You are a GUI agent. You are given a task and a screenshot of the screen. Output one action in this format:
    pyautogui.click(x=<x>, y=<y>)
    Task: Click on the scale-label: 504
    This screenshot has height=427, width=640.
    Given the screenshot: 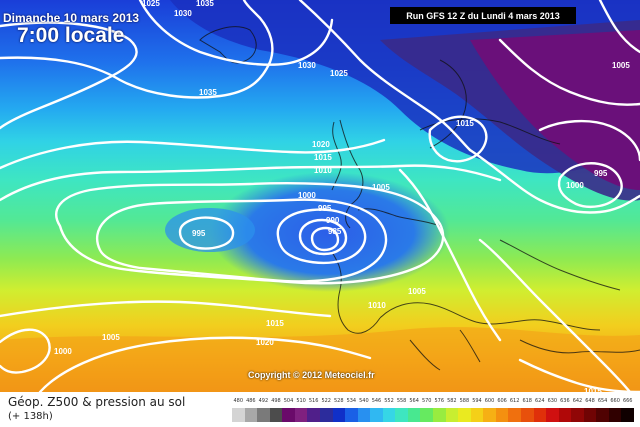 What is the action you would take?
    pyautogui.click(x=288, y=401)
    